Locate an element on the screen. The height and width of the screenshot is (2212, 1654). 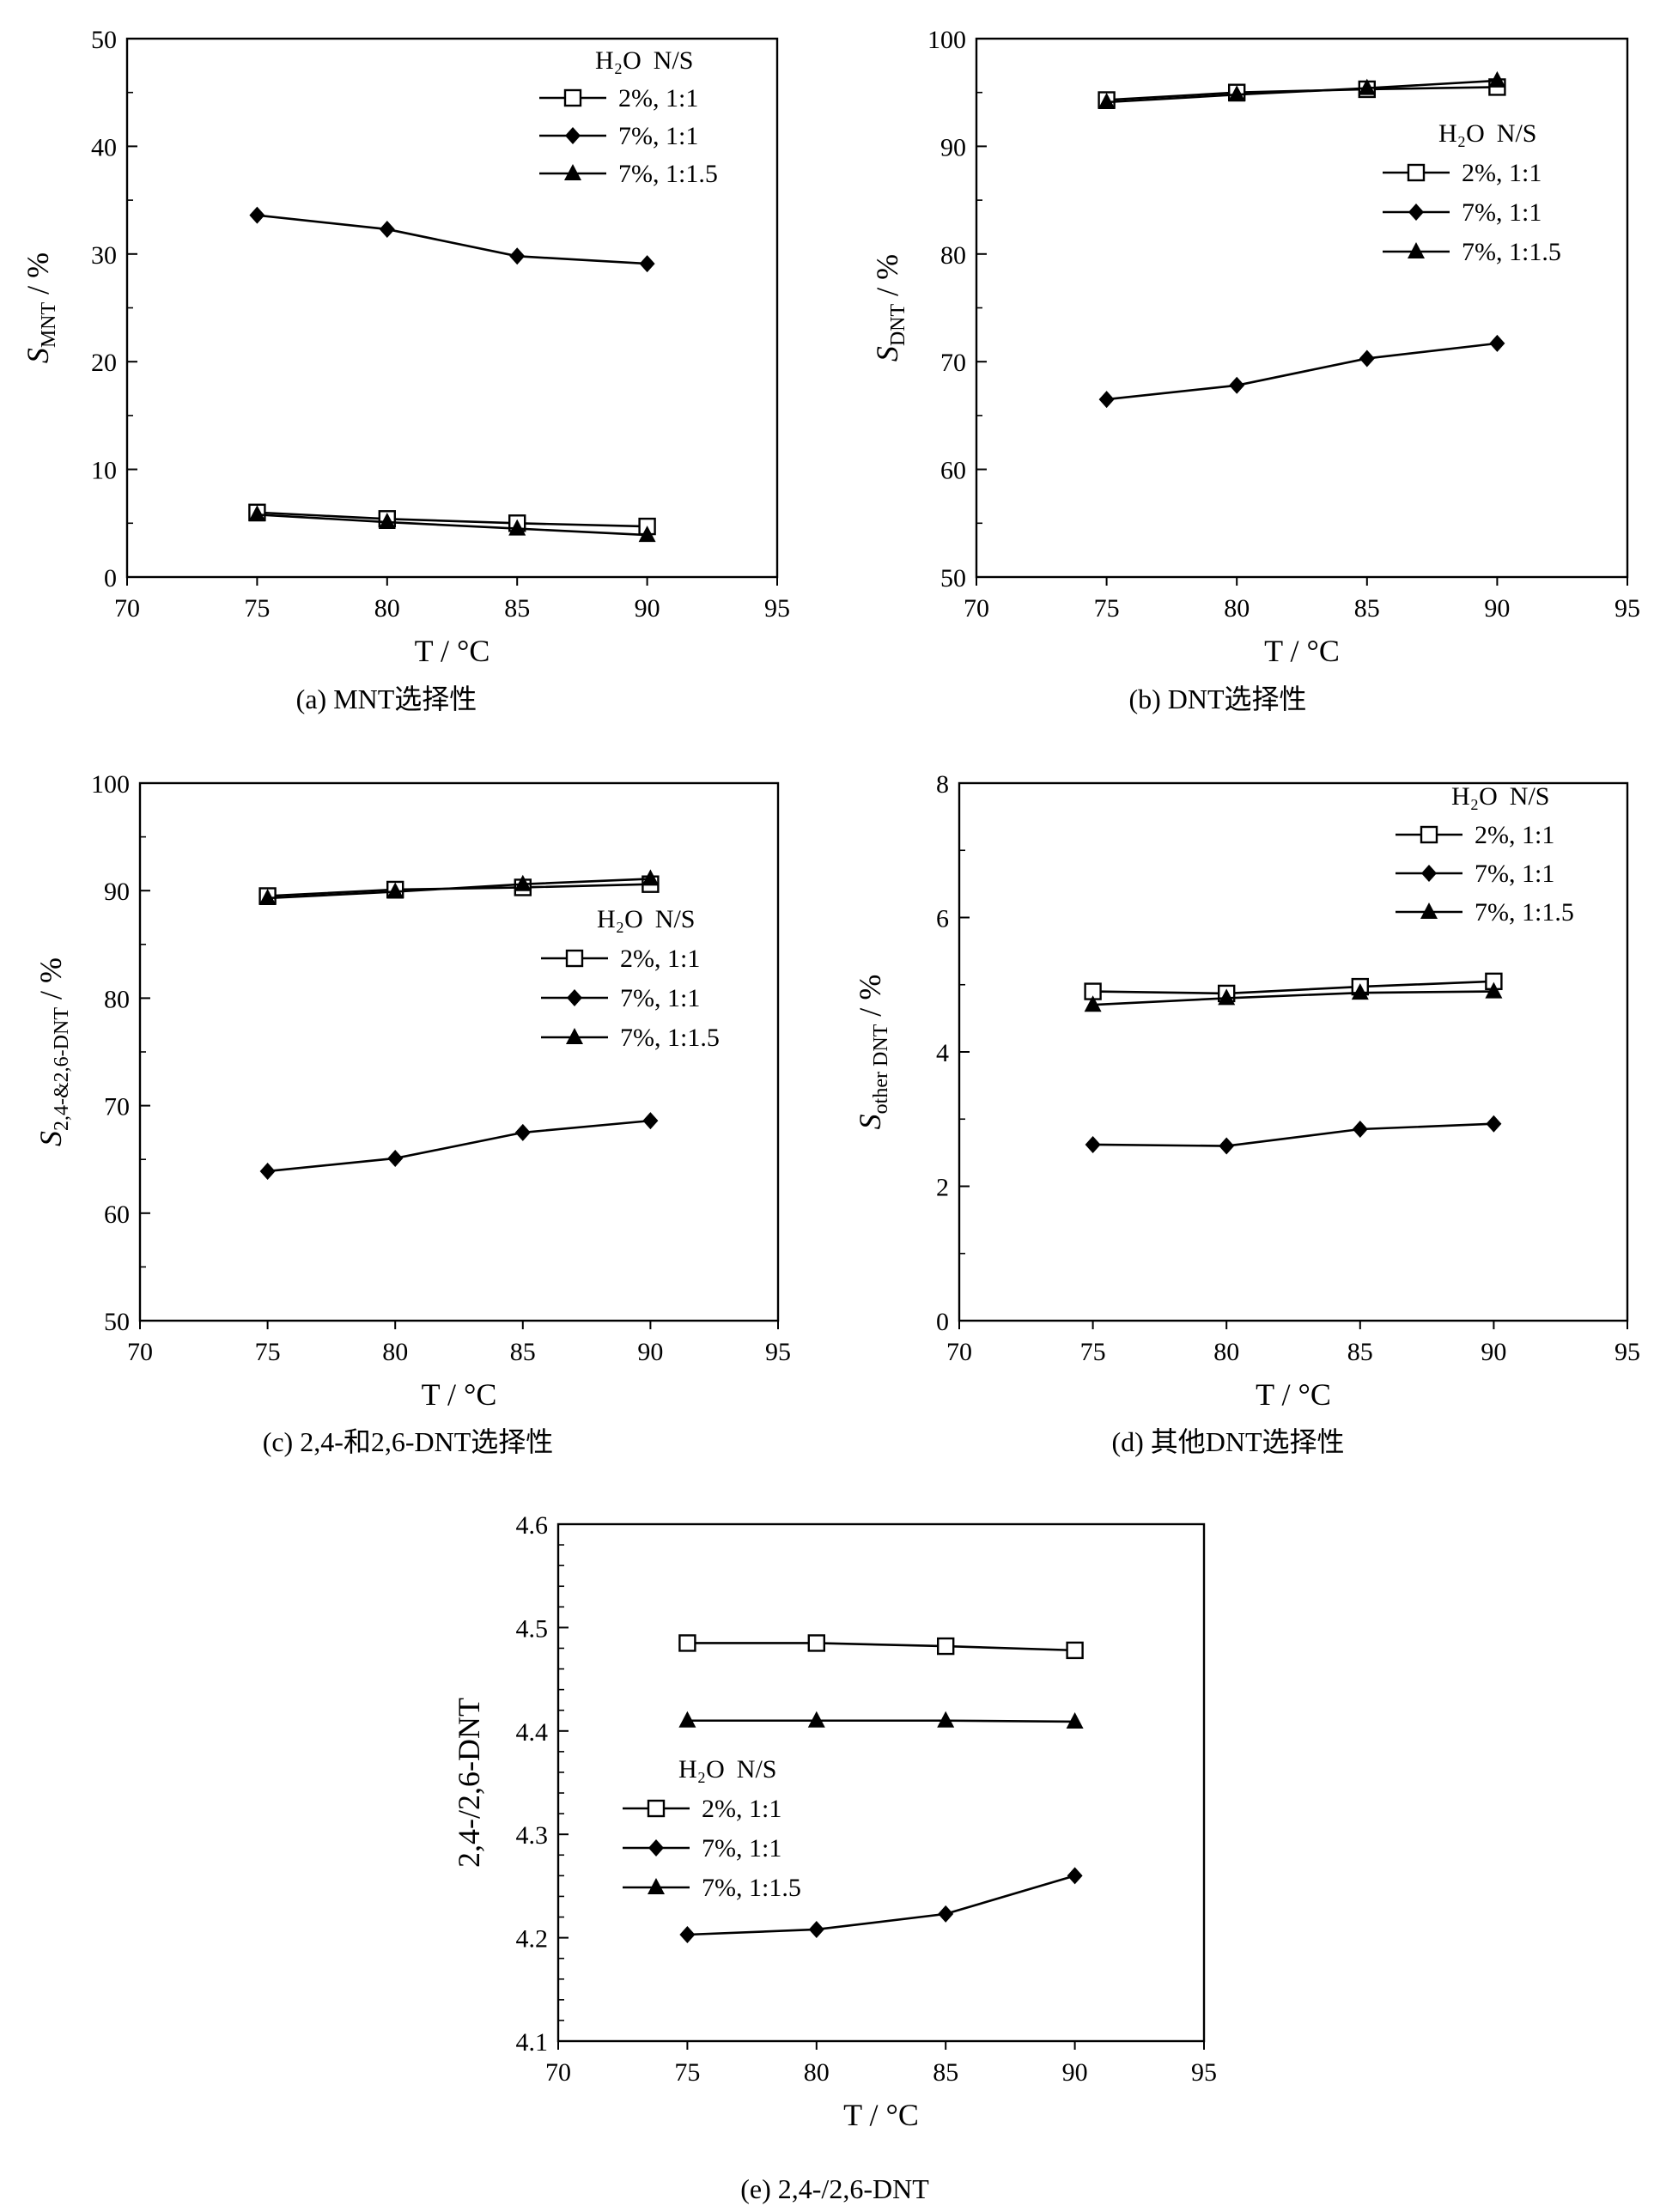
y-tick-label: 100 is located at coordinates (946, 40).